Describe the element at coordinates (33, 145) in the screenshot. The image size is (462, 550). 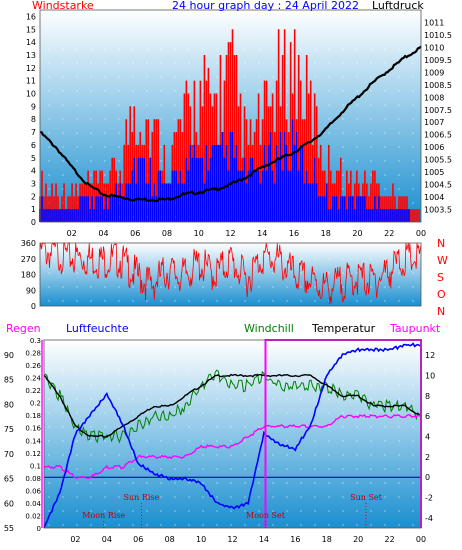
I see `wind-speed-tick: 6` at that location.